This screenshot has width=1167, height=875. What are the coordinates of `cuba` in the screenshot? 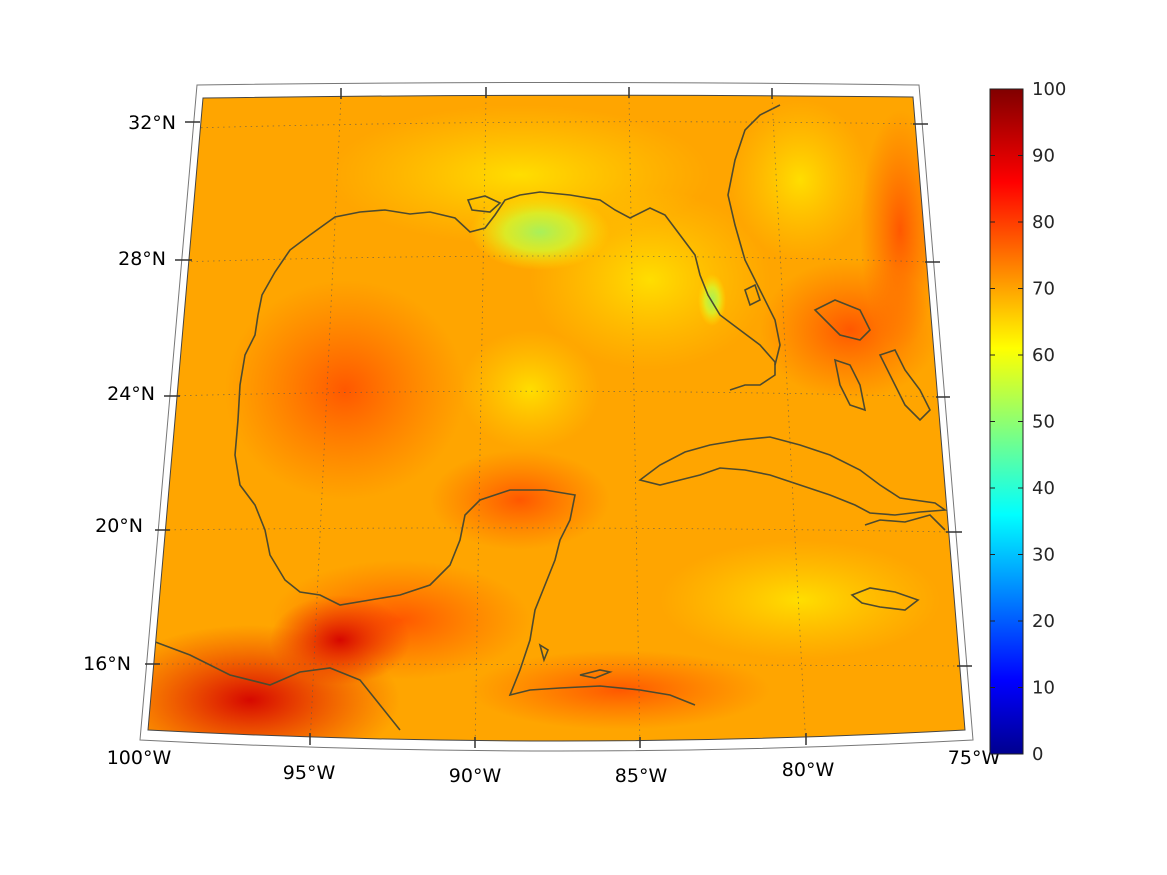 It's located at (793, 476).